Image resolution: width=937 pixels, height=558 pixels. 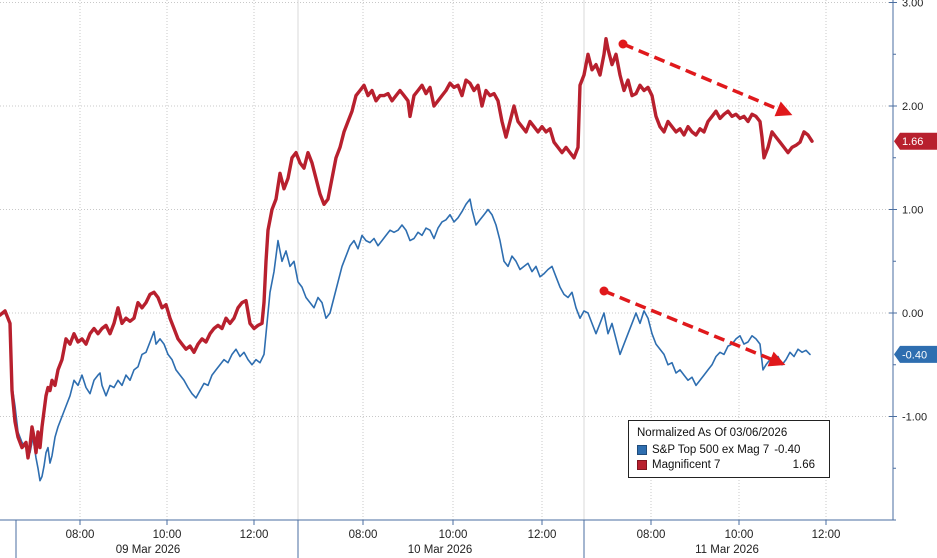 I want to click on legend-swatch-blue, so click(x=642, y=449).